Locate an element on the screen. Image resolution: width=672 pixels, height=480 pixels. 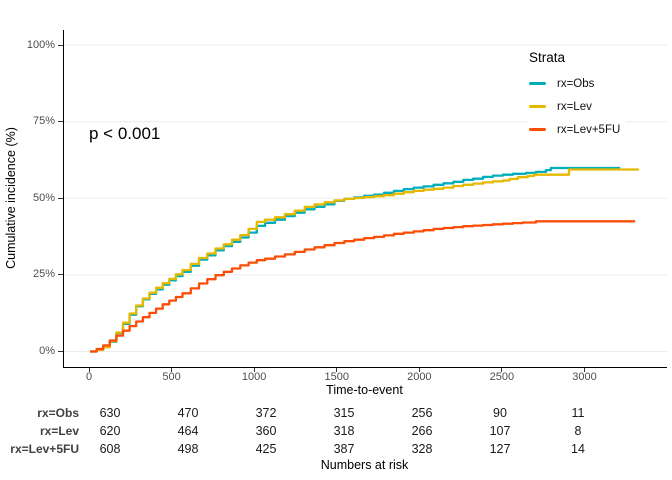
y-tick-label: 25% is located at coordinates (43, 274).